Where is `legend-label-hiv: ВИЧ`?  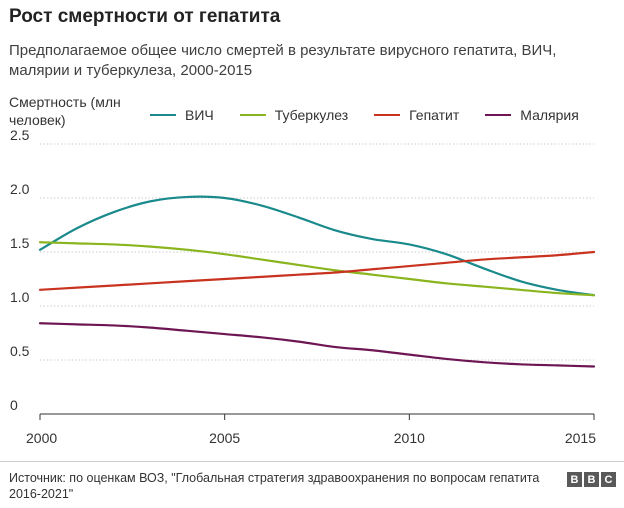 legend-label-hiv: ВИЧ is located at coordinates (199, 115).